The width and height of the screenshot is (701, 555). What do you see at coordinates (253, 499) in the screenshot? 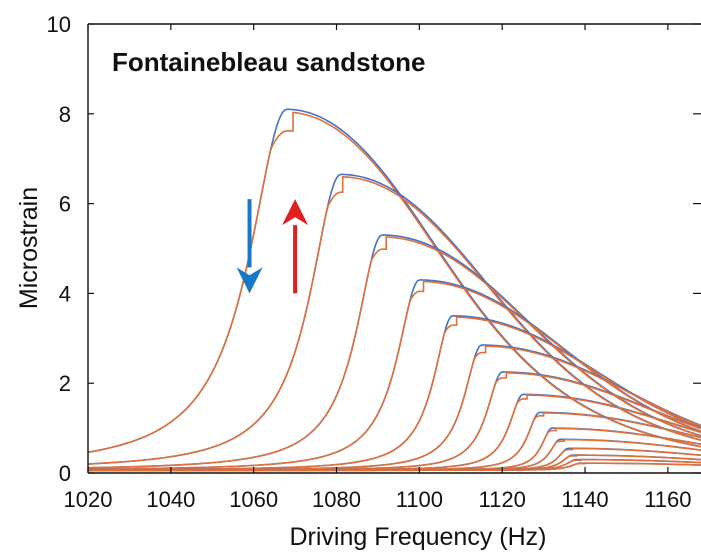
I see `x-tick-label: 1060` at bounding box center [253, 499].